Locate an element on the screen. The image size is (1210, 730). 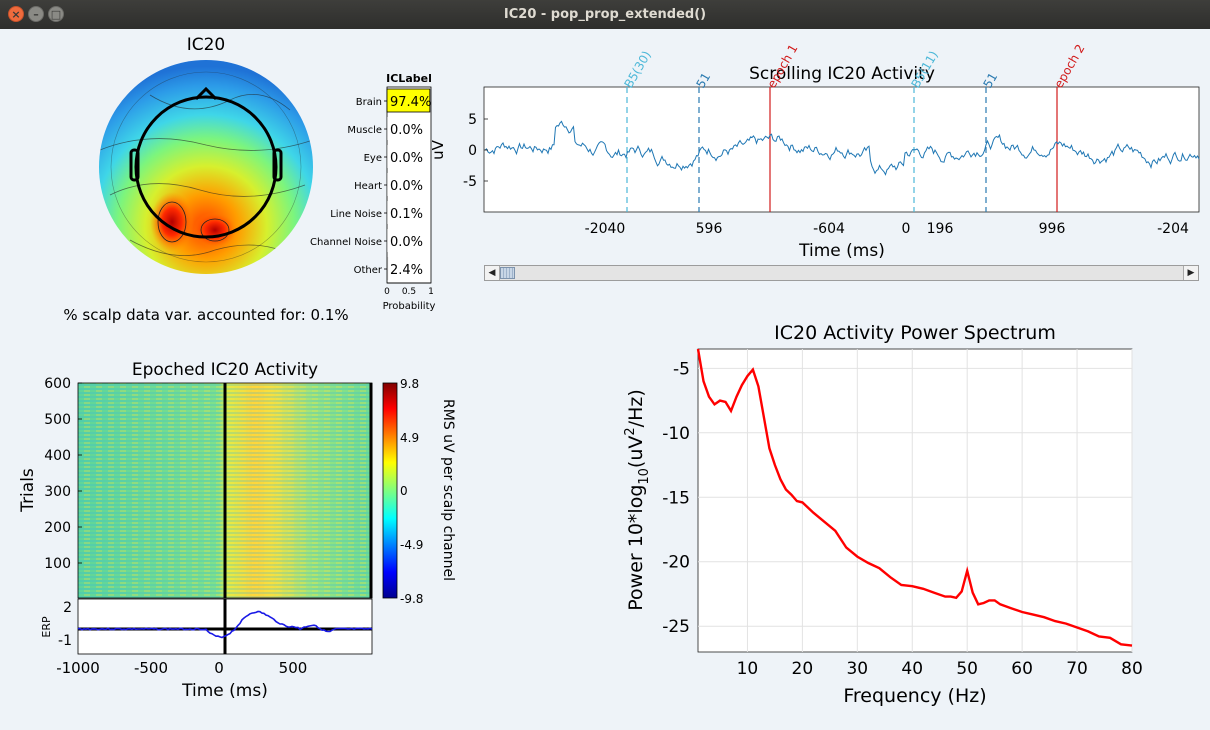
scrolling-trace is located at coordinates (842, 148).